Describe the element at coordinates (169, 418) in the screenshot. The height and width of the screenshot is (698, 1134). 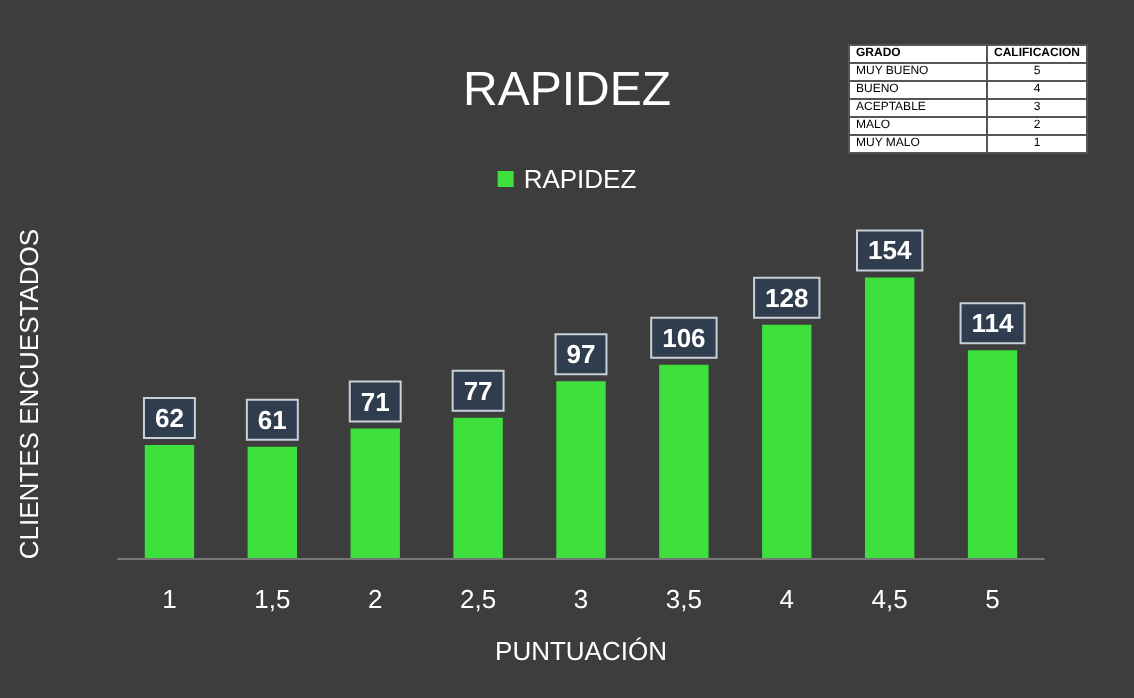
I see `data-label: 62` at that location.